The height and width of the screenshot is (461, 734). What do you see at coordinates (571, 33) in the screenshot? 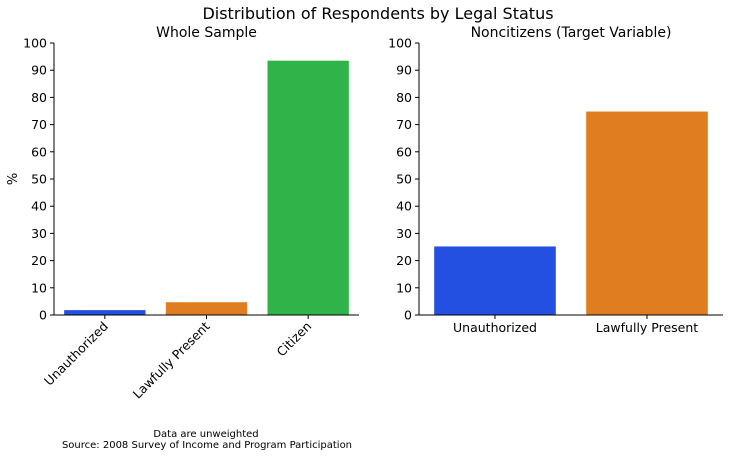
I see `subplot-title: Noncitizens (Target Variable)` at bounding box center [571, 33].